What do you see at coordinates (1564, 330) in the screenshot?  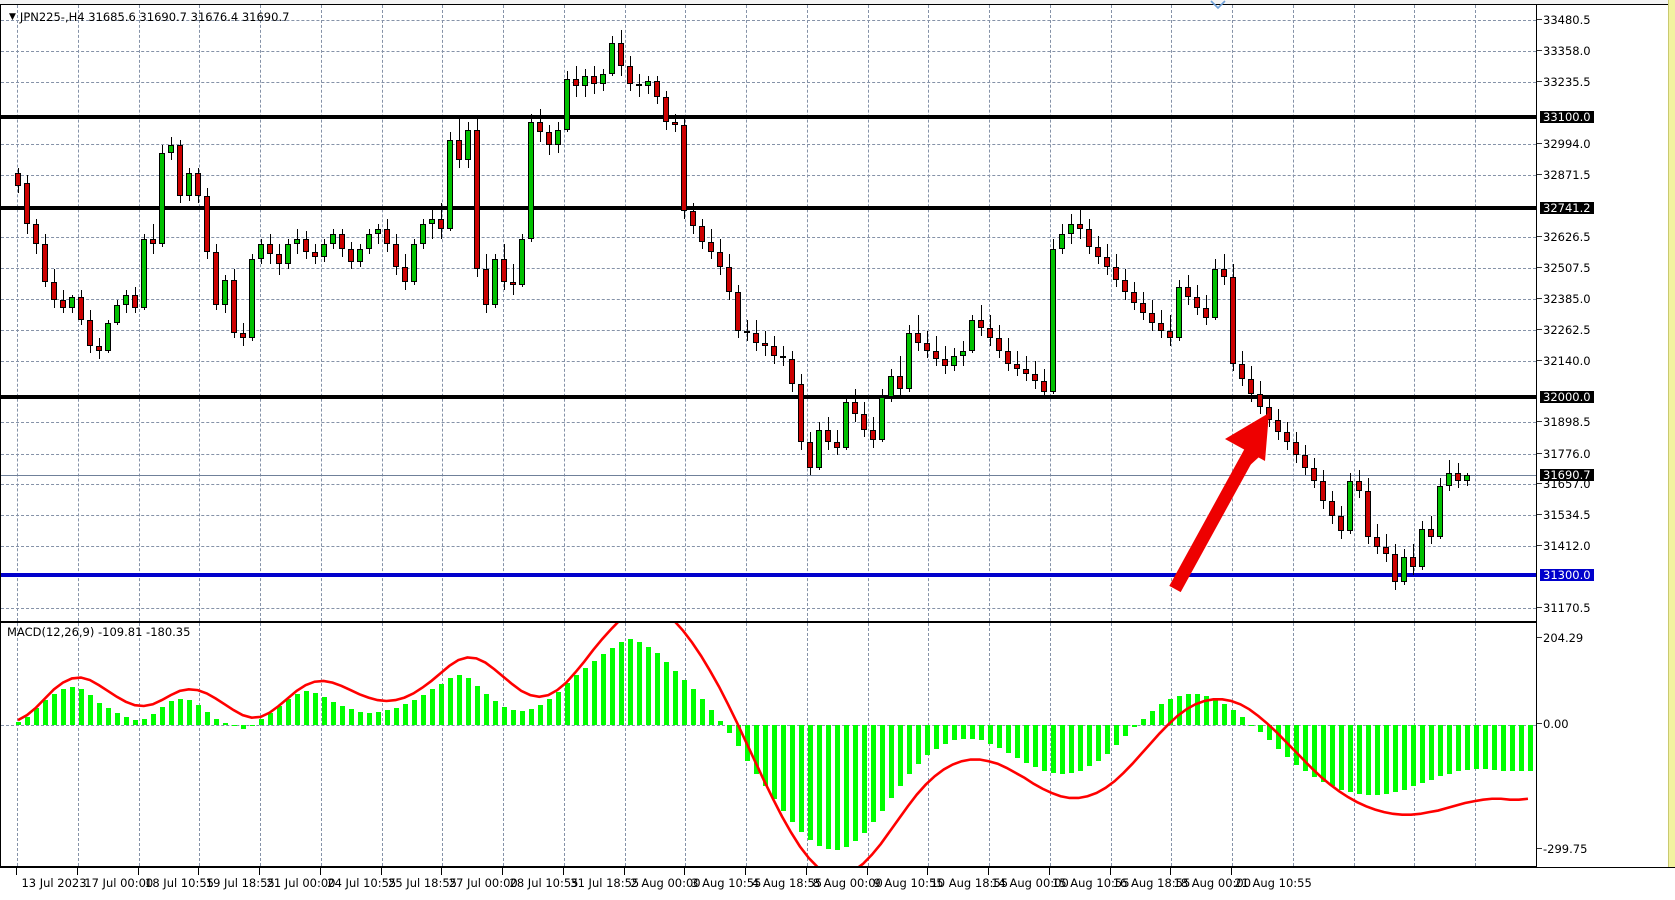 I see `price-axis-label: 32262.5` at bounding box center [1564, 330].